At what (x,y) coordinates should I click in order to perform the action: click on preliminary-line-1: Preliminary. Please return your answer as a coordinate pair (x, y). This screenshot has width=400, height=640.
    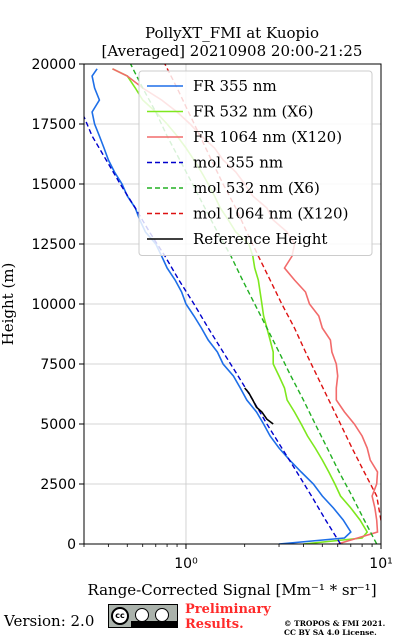
    Looking at the image, I should click on (228, 609).